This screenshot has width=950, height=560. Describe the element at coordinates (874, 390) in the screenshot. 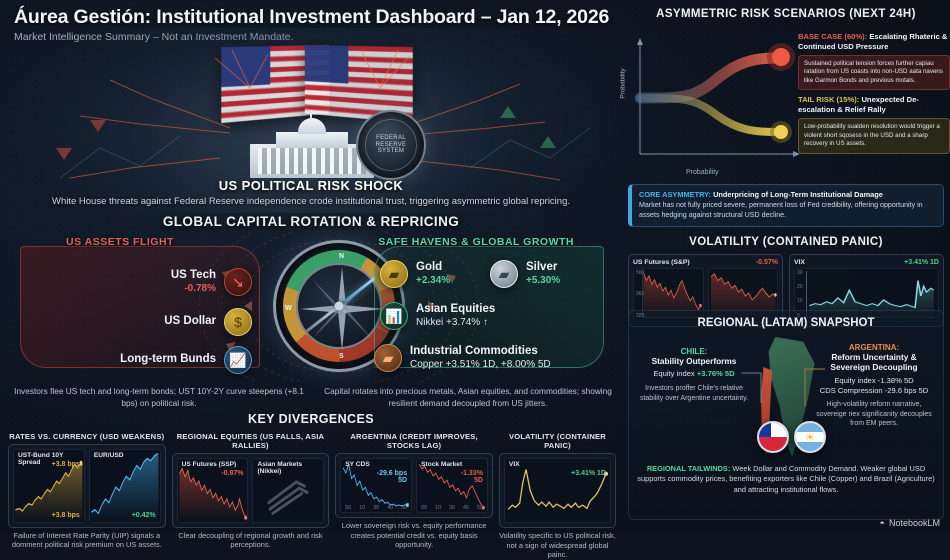

I see `argentina-metric-2: CDS Compression -29.6 bps 5D` at that location.